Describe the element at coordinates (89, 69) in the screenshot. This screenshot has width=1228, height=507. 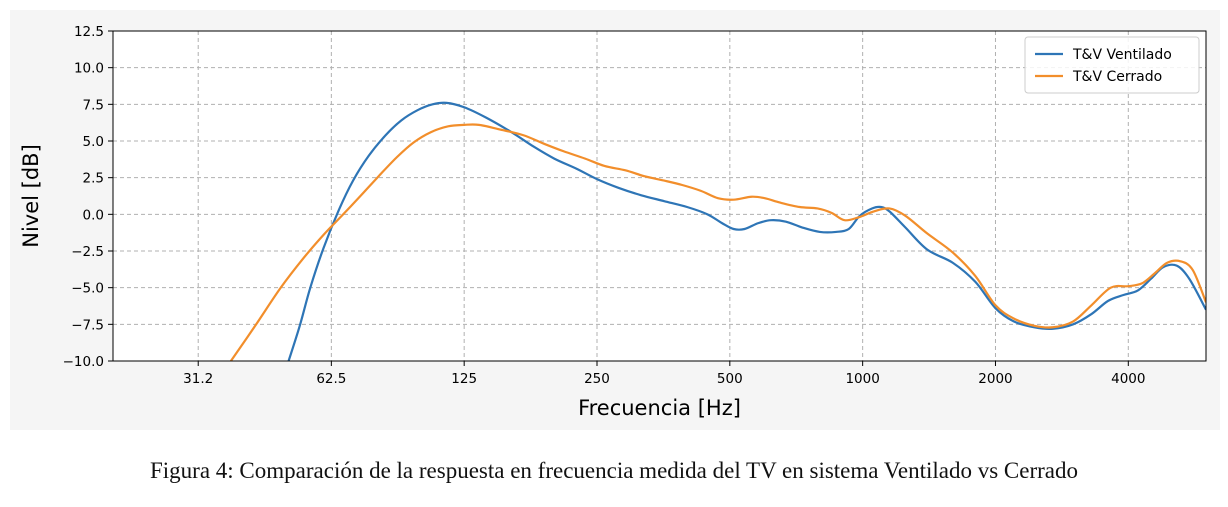
I see `y-tick-label: 10.0` at that location.